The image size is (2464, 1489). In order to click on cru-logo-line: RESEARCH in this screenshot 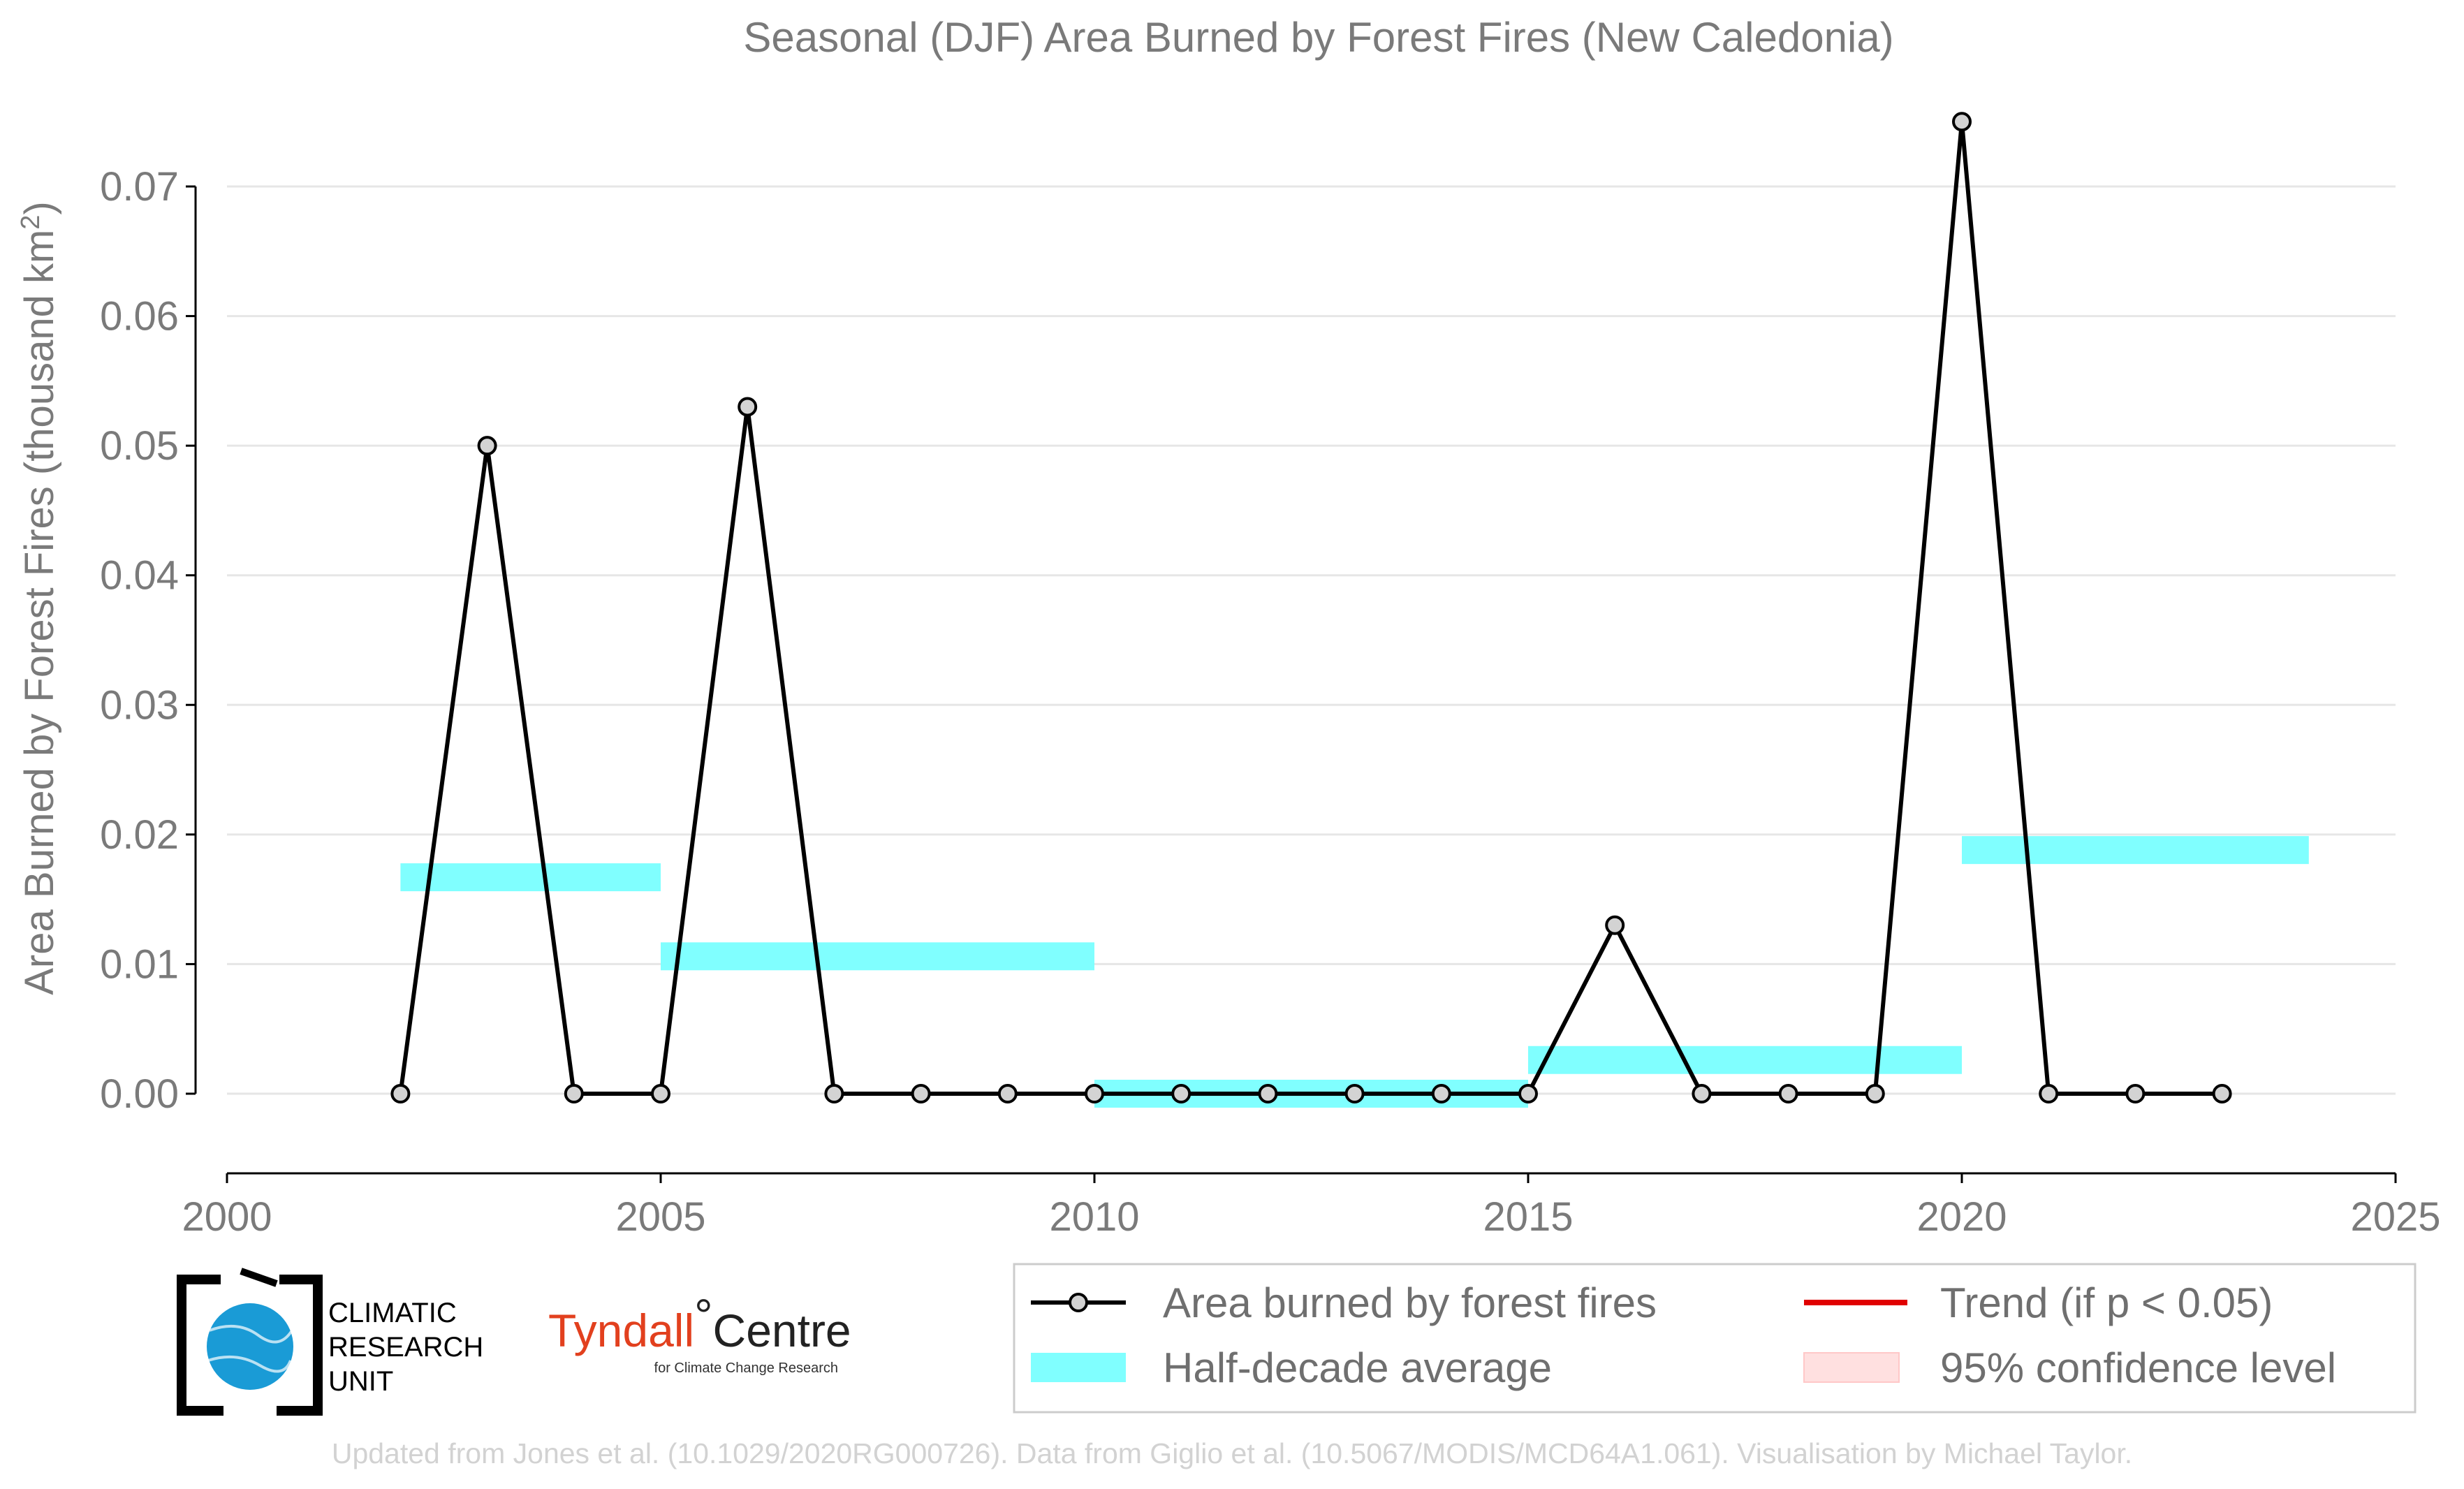, I will do `click(405, 1347)`.